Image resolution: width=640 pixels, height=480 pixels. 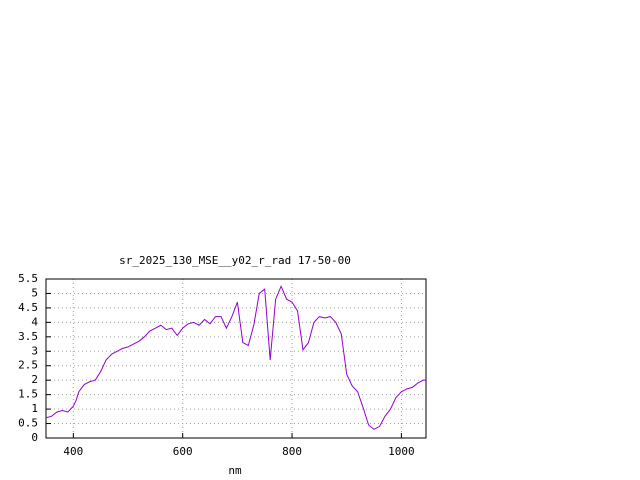 I want to click on x-tick-label: 800, so click(x=292, y=451).